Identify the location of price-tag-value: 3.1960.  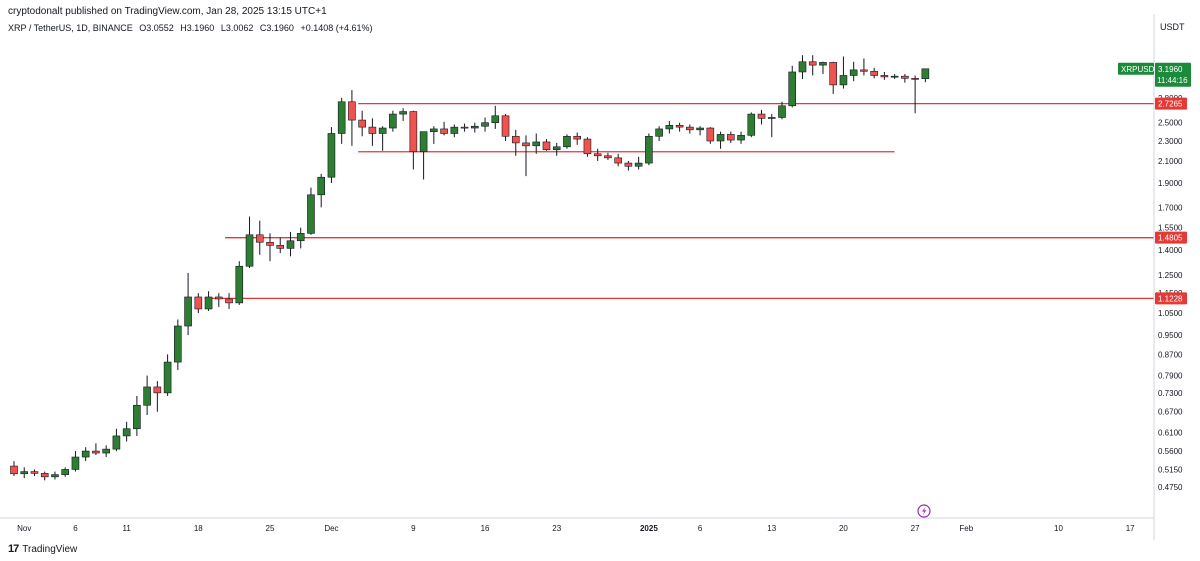
(1170, 69).